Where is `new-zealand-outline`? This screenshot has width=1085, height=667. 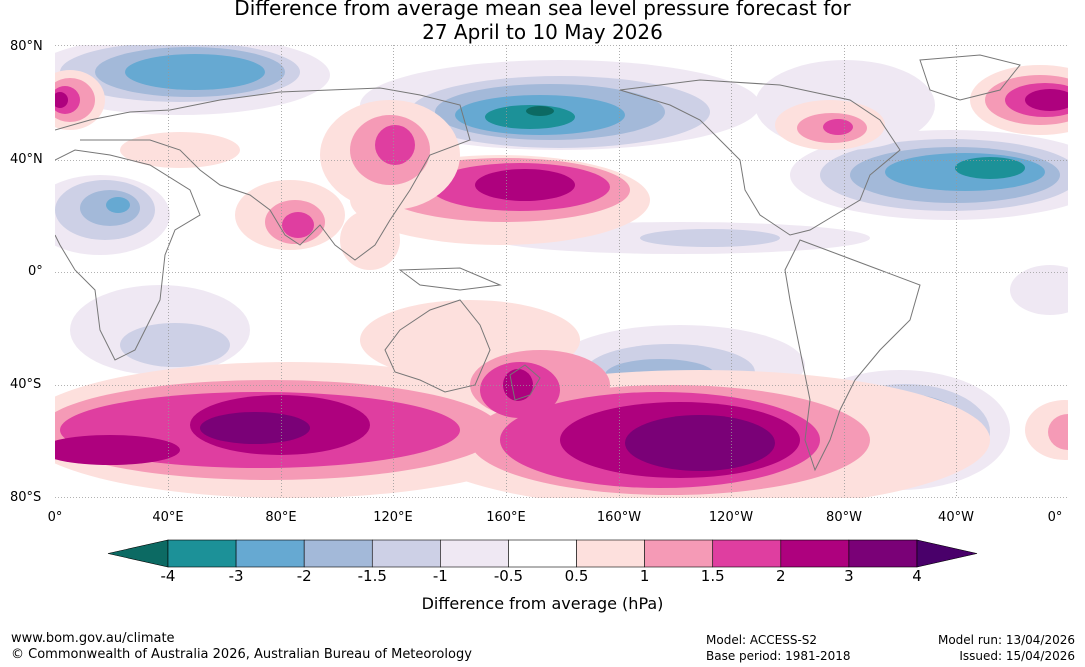 new-zealand-outline is located at coordinates (525, 382).